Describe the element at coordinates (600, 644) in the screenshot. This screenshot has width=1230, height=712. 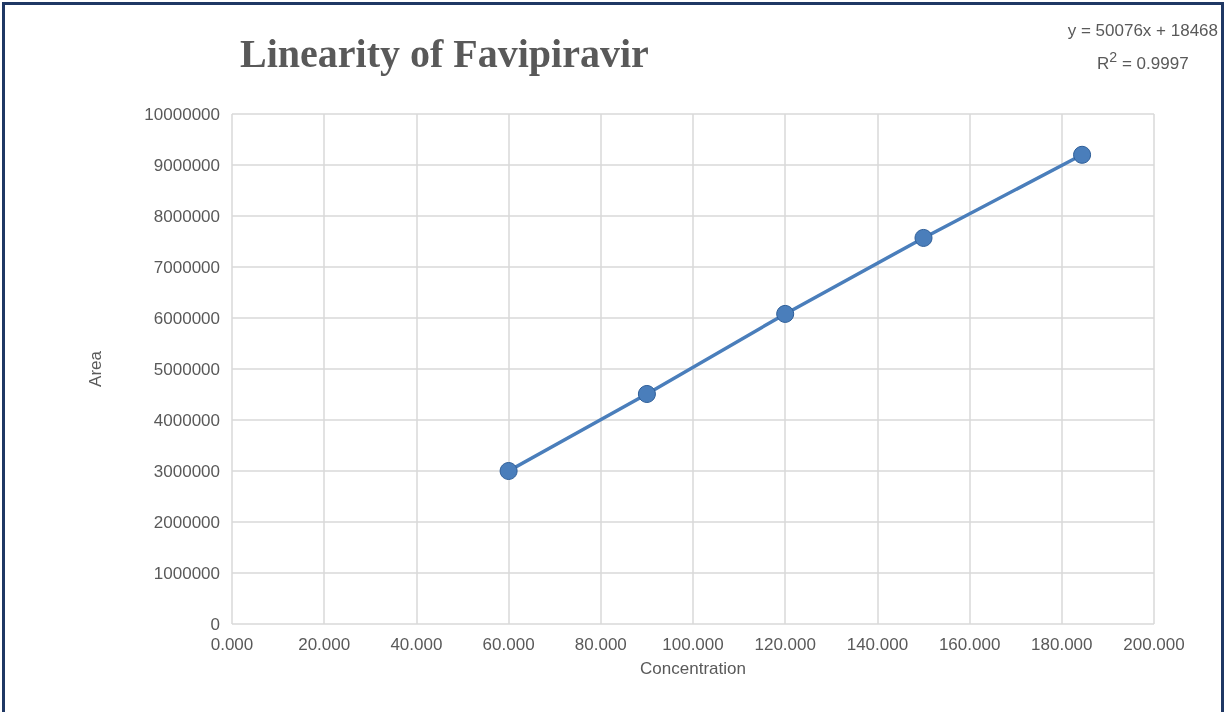
I see `x-tick-label: 80.000` at that location.